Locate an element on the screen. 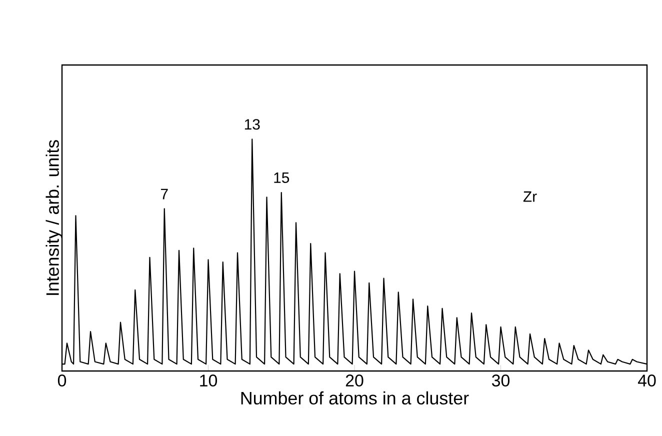  annotation: 15 is located at coordinates (282, 177).